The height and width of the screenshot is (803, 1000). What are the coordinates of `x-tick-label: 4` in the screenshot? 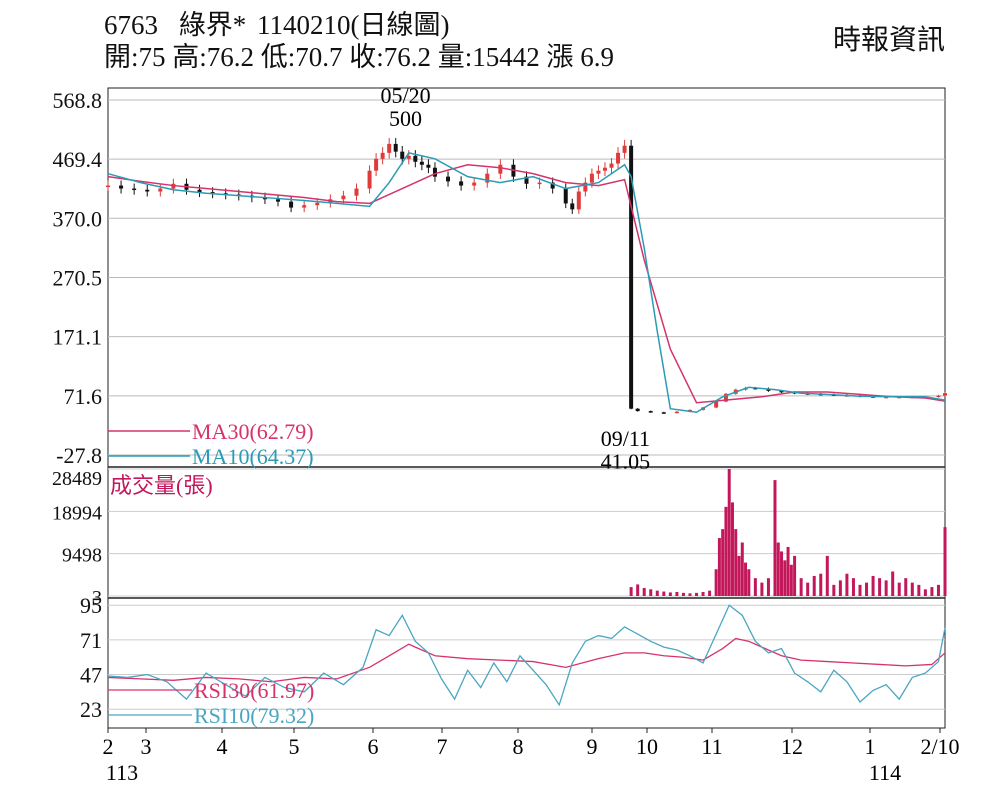 It's located at (222, 746).